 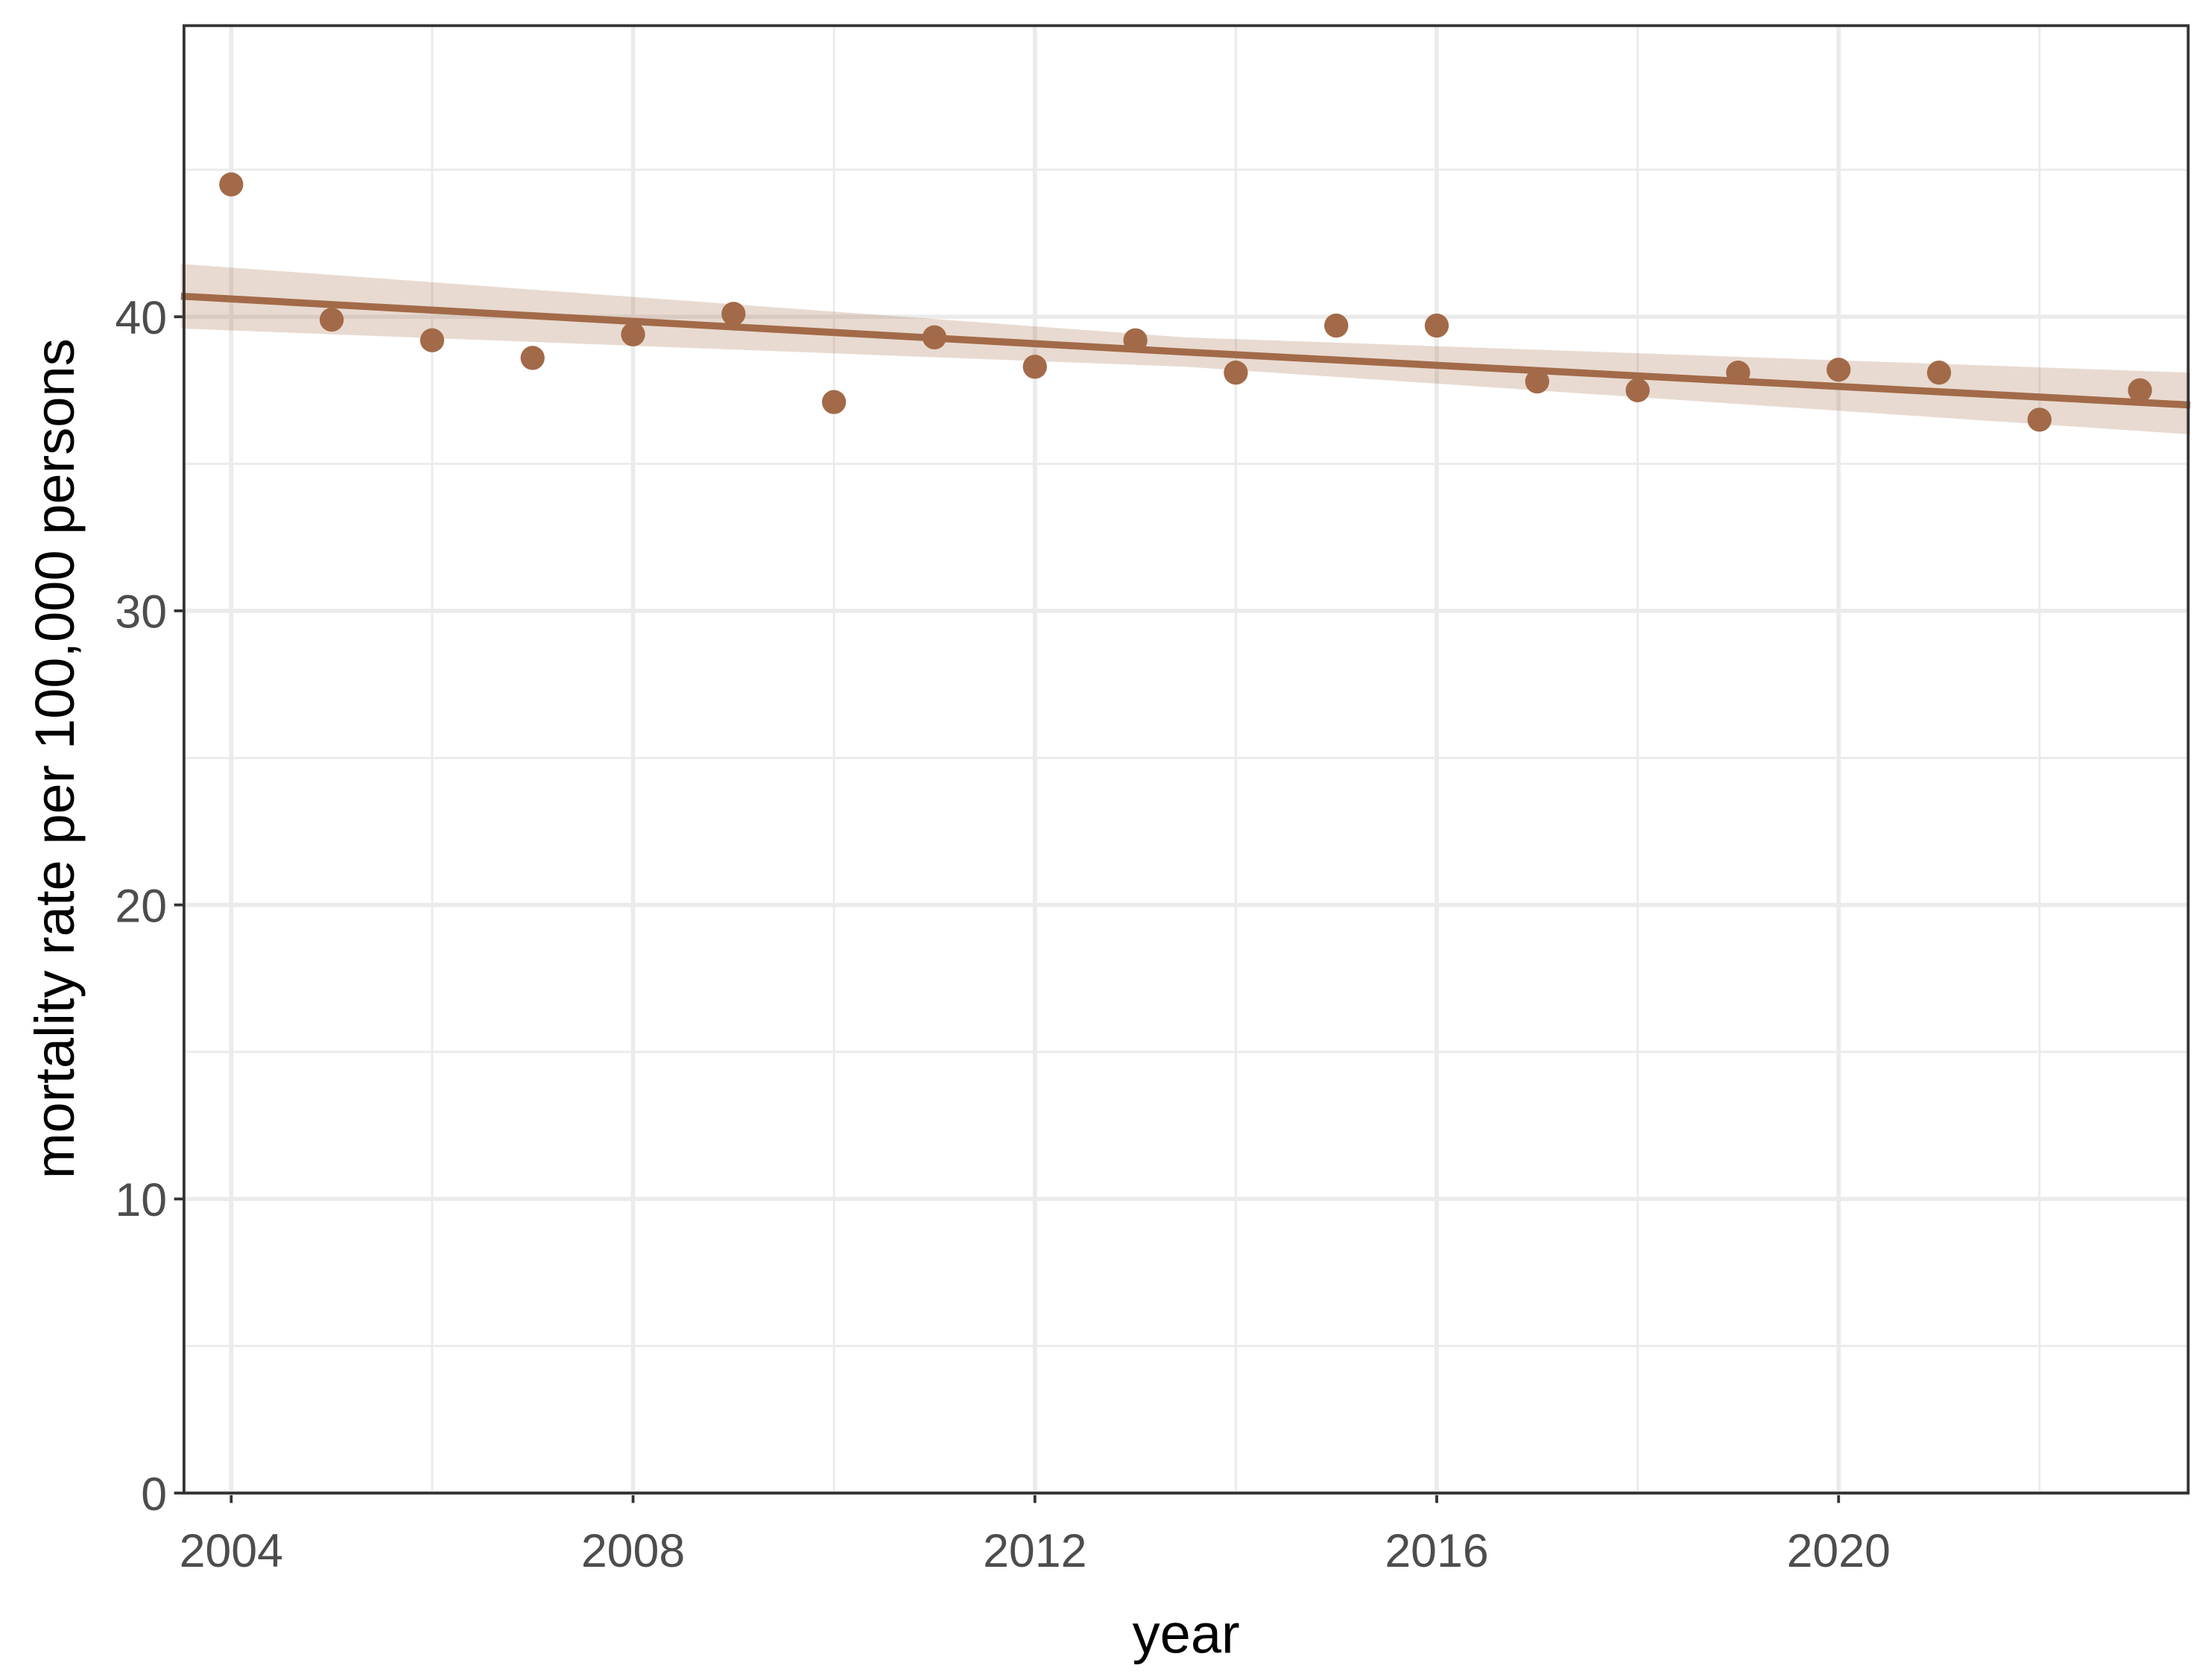 I want to click on x-tick-label: 2008, so click(x=633, y=1551).